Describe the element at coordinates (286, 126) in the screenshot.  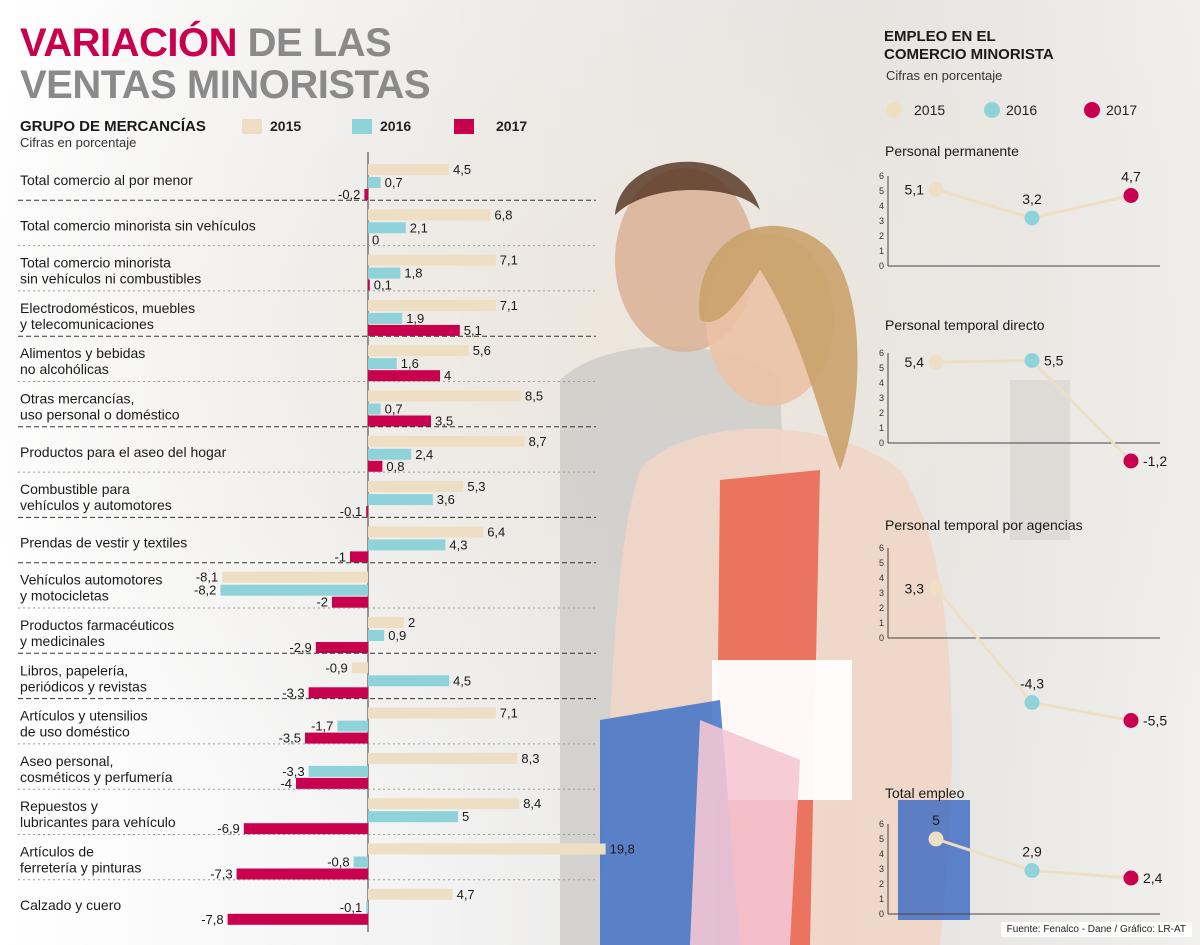
I see `legend-label-2015: 2015` at that location.